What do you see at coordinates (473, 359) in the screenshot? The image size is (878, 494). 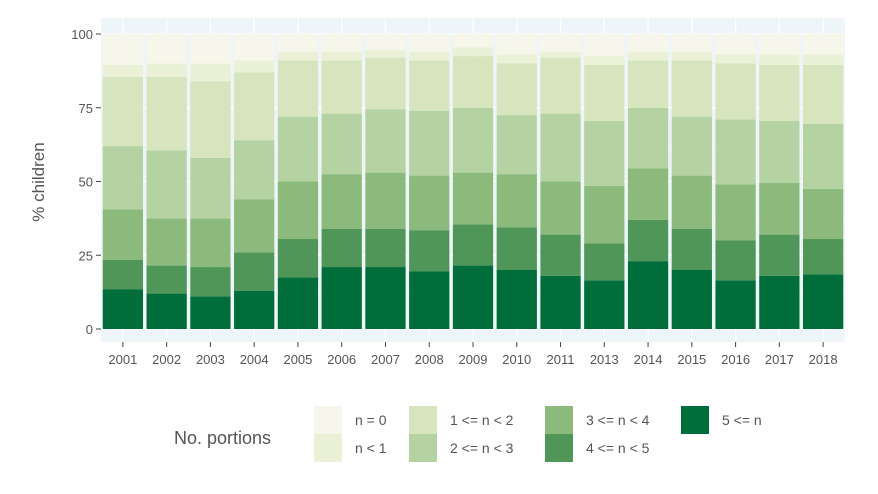 I see `x-tick-label: 2009` at bounding box center [473, 359].